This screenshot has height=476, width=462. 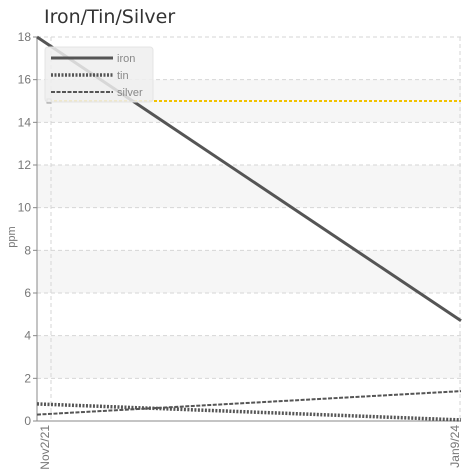 What do you see at coordinates (123, 76) in the screenshot?
I see `legend-label-tin: tin` at bounding box center [123, 76].